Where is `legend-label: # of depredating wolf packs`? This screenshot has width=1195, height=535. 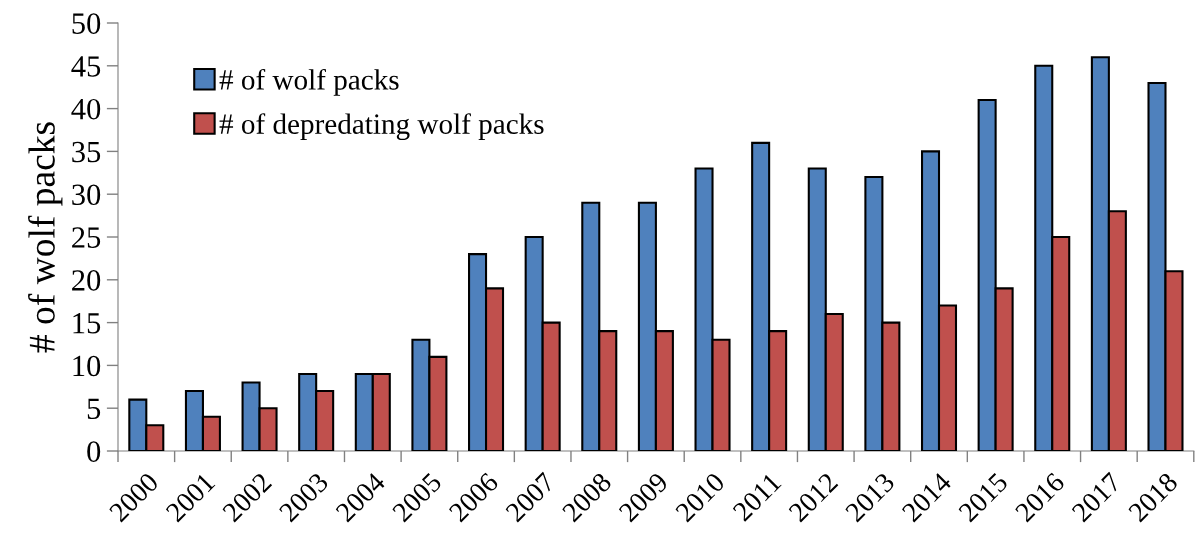 legend-label: # of depredating wolf packs is located at coordinates (381, 126).